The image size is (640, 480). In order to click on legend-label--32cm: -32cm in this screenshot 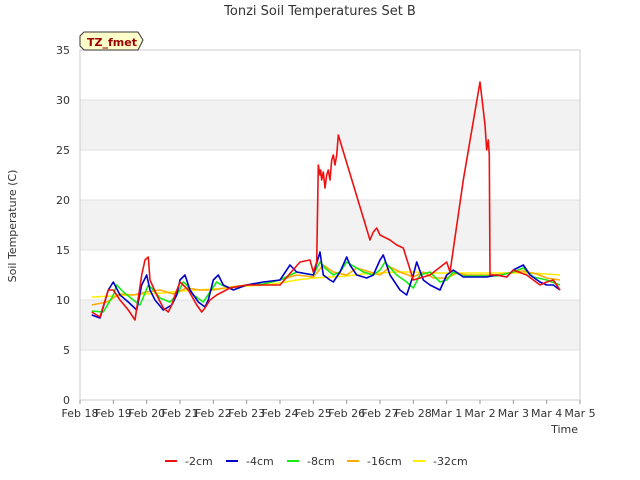, I will do `click(450, 461)`.